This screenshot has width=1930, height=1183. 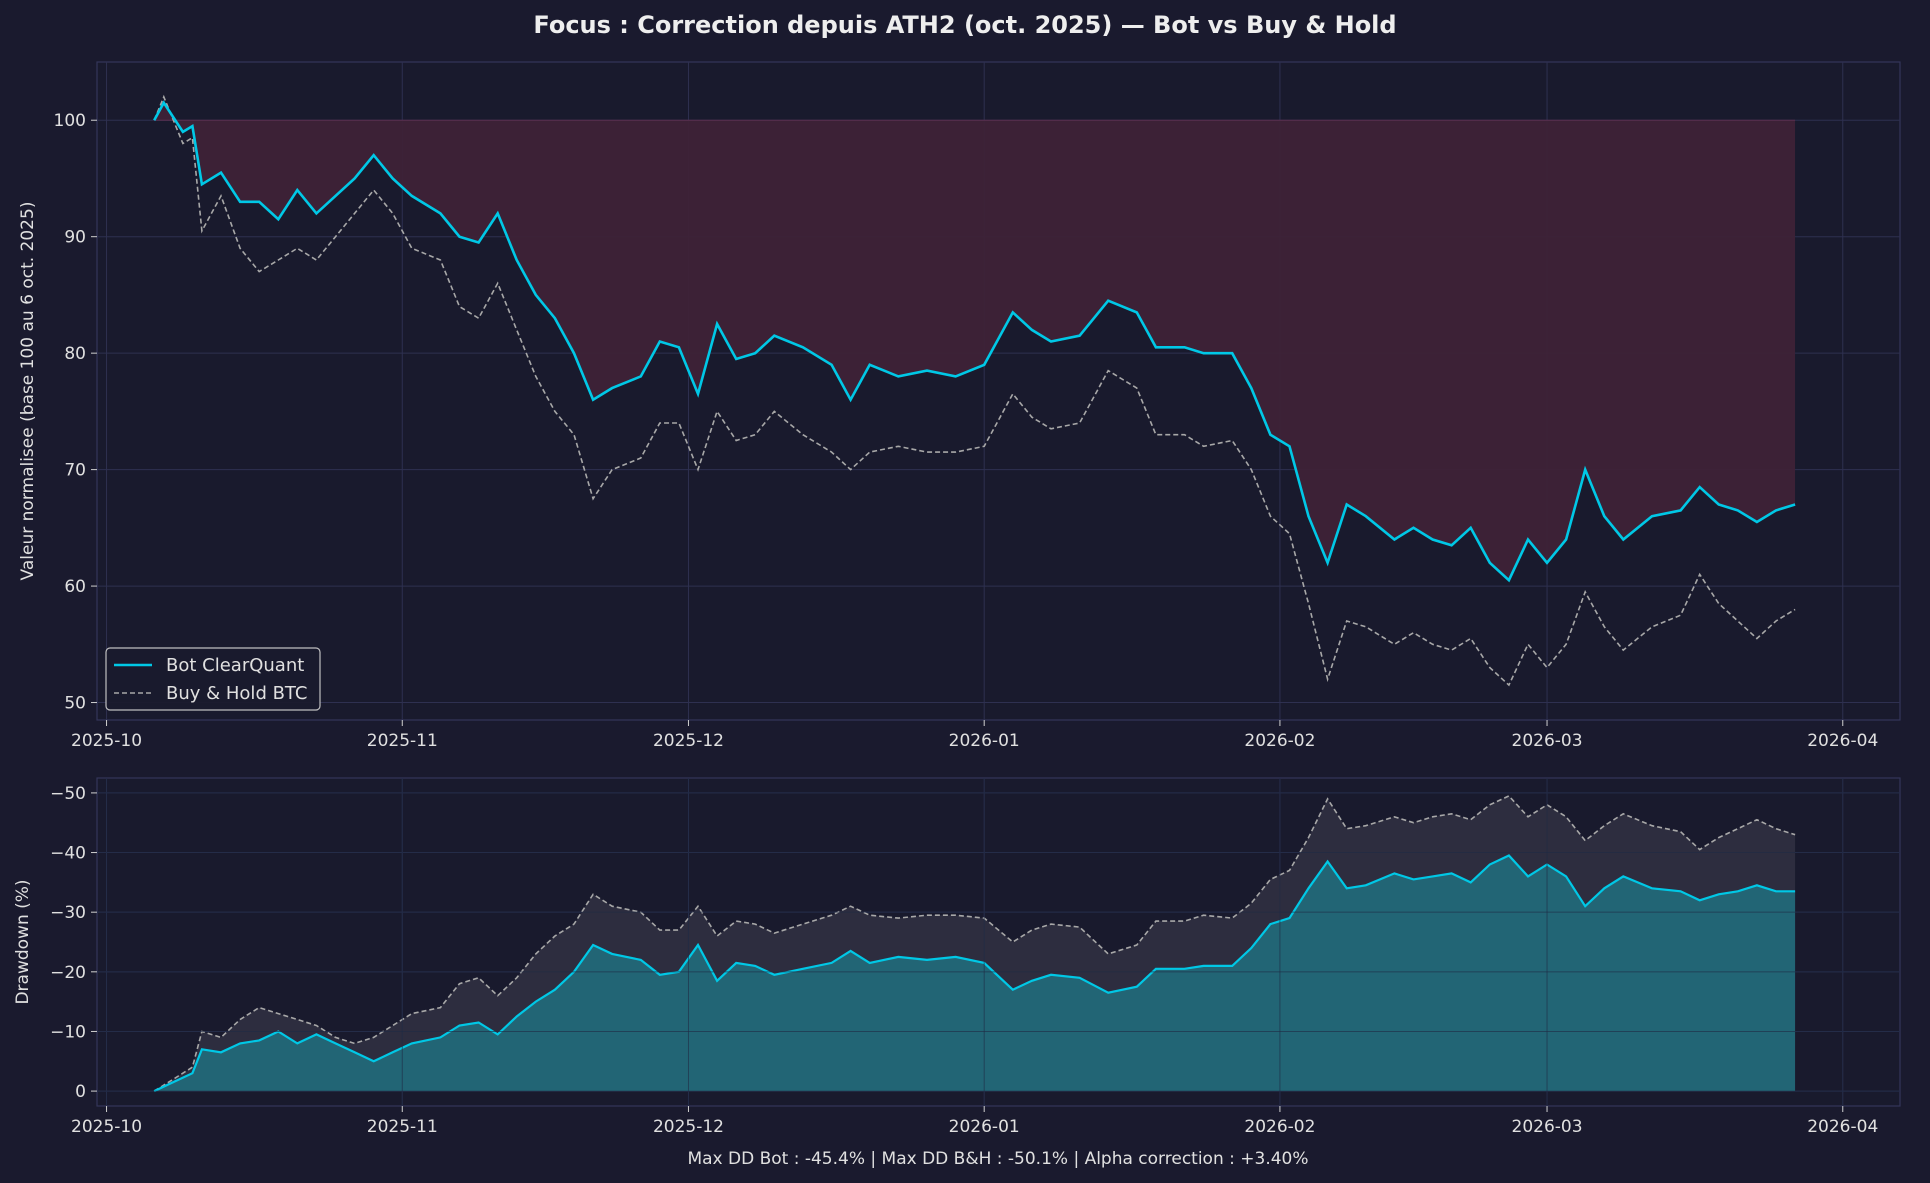 What do you see at coordinates (75, 587) in the screenshot?
I see `y-tick-label: 60` at bounding box center [75, 587].